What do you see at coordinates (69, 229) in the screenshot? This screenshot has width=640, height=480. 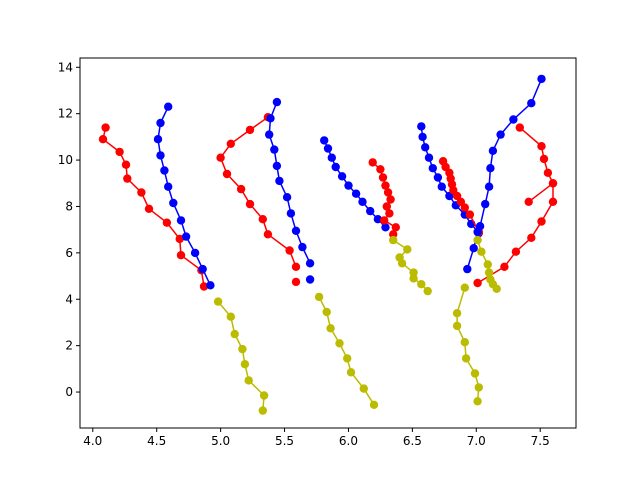 I see `y-axis: 0 2 4 6 8 10 12 14` at bounding box center [69, 229].